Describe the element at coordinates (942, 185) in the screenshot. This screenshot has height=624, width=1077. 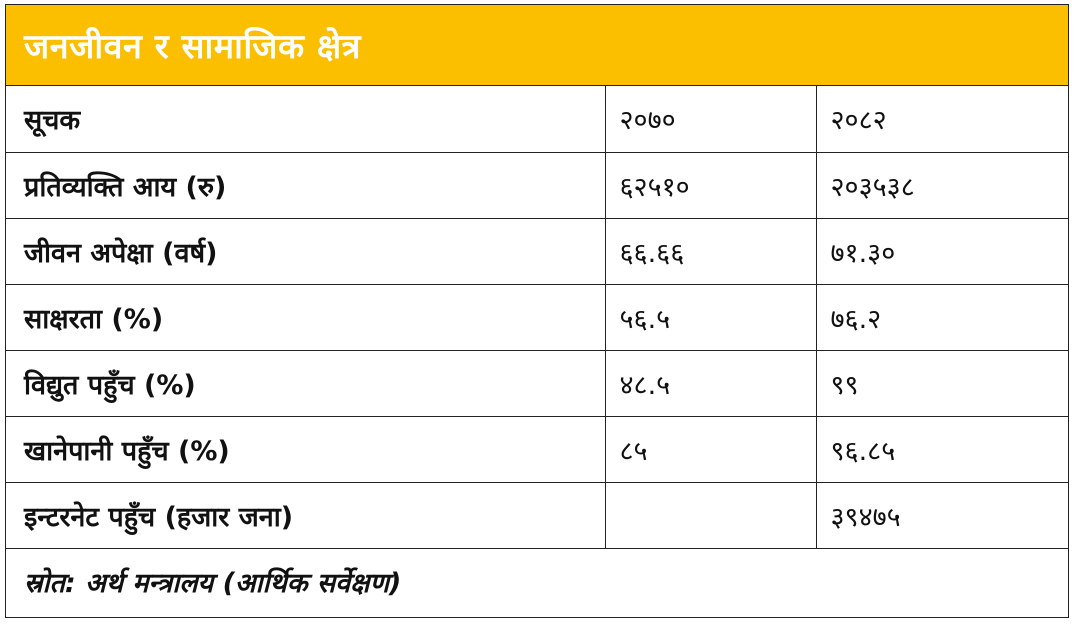
I see `row-value-2082: २०३५३८` at that location.